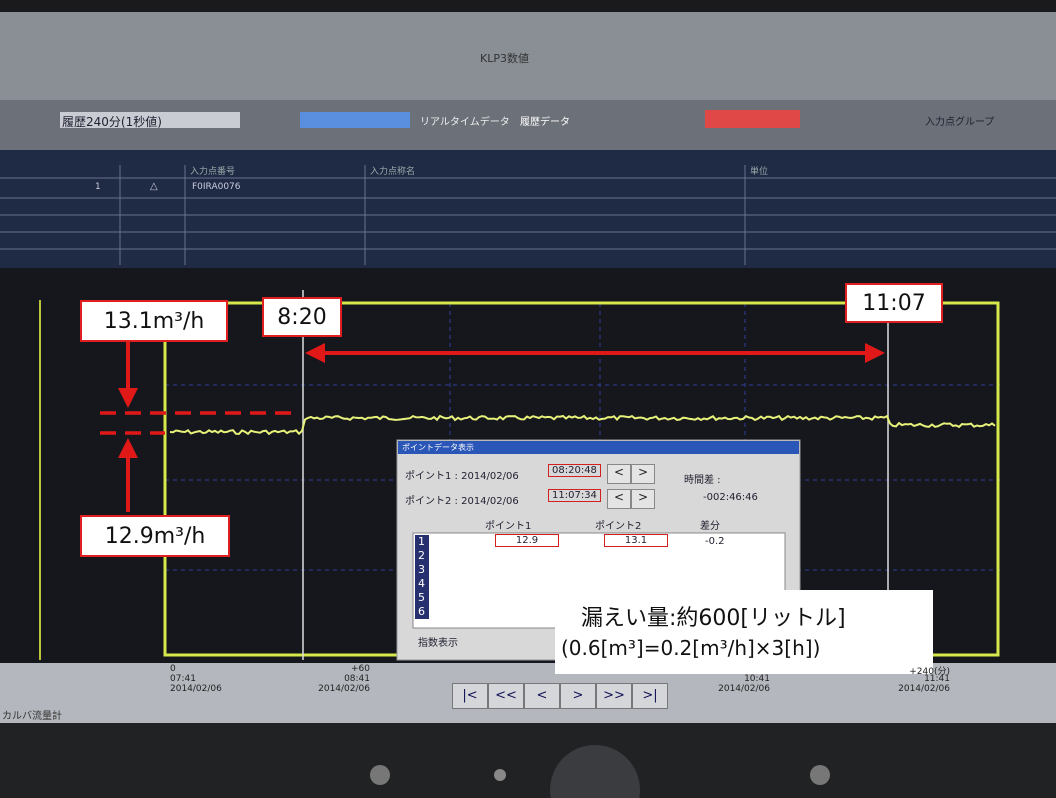  What do you see at coordinates (357, 679) in the screenshot?
I see `x-label-time: 08:41` at bounding box center [357, 679].